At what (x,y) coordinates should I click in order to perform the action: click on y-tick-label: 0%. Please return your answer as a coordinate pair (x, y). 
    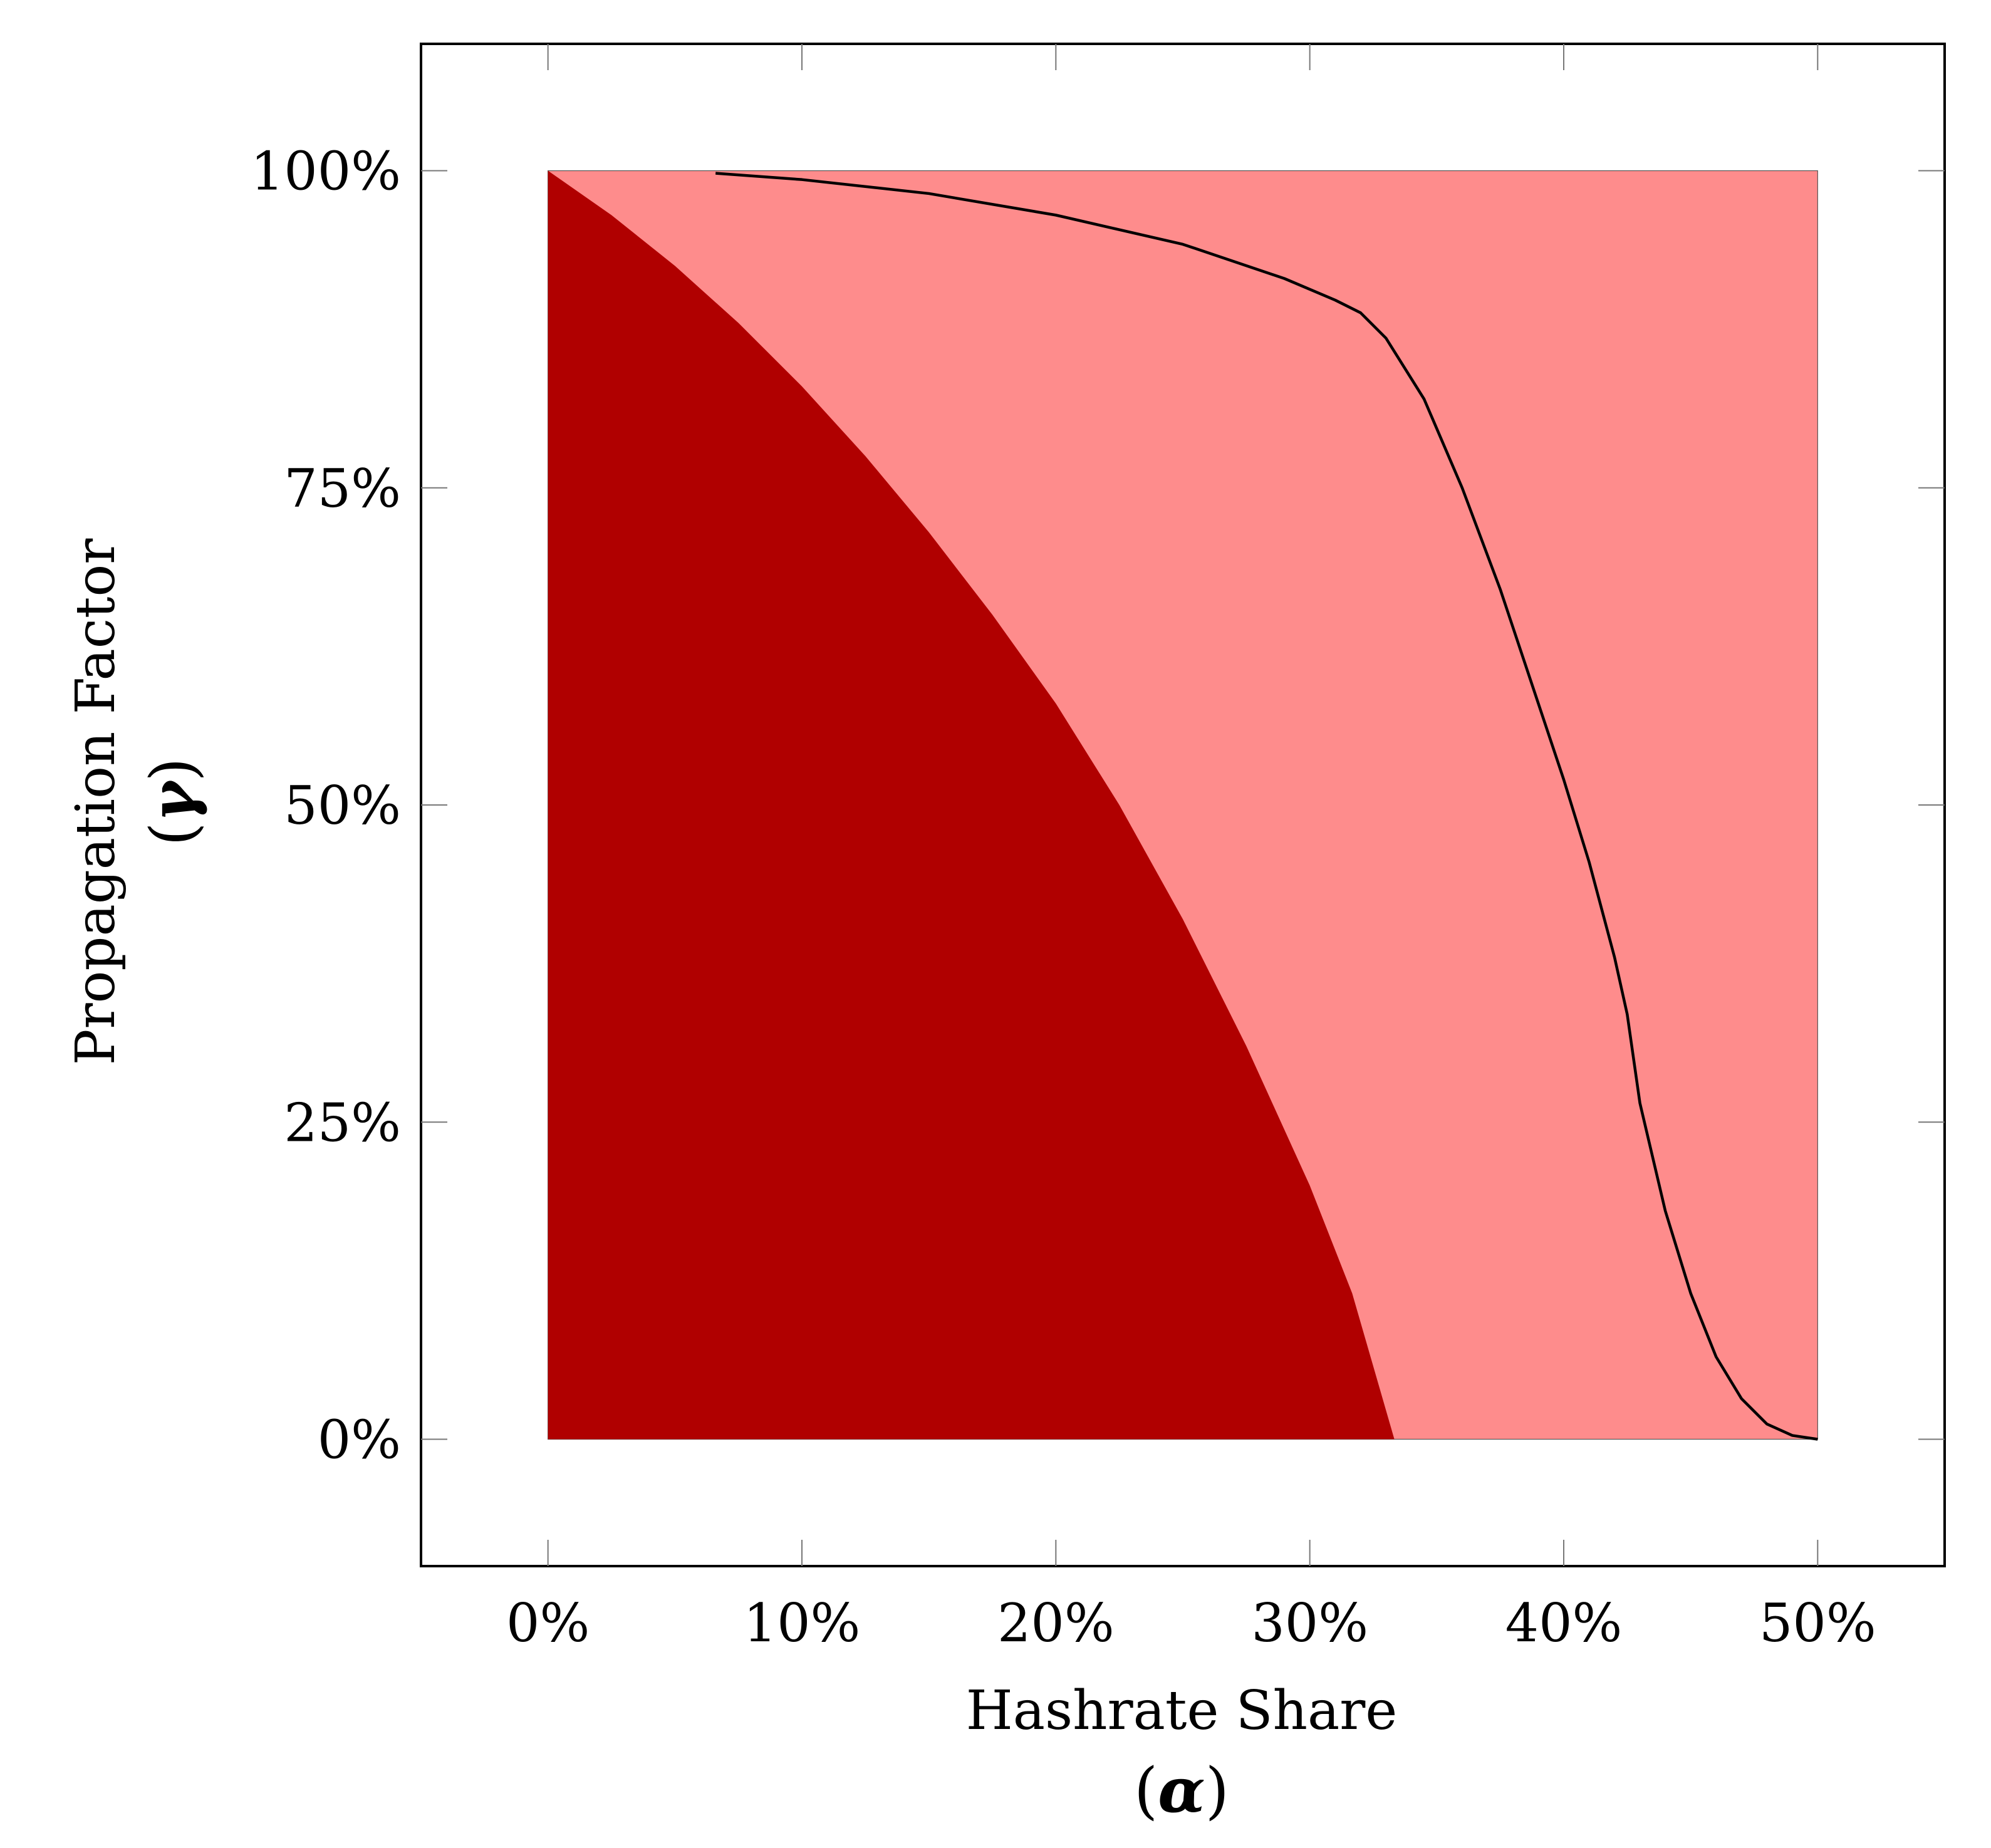
    Looking at the image, I should click on (359, 1440).